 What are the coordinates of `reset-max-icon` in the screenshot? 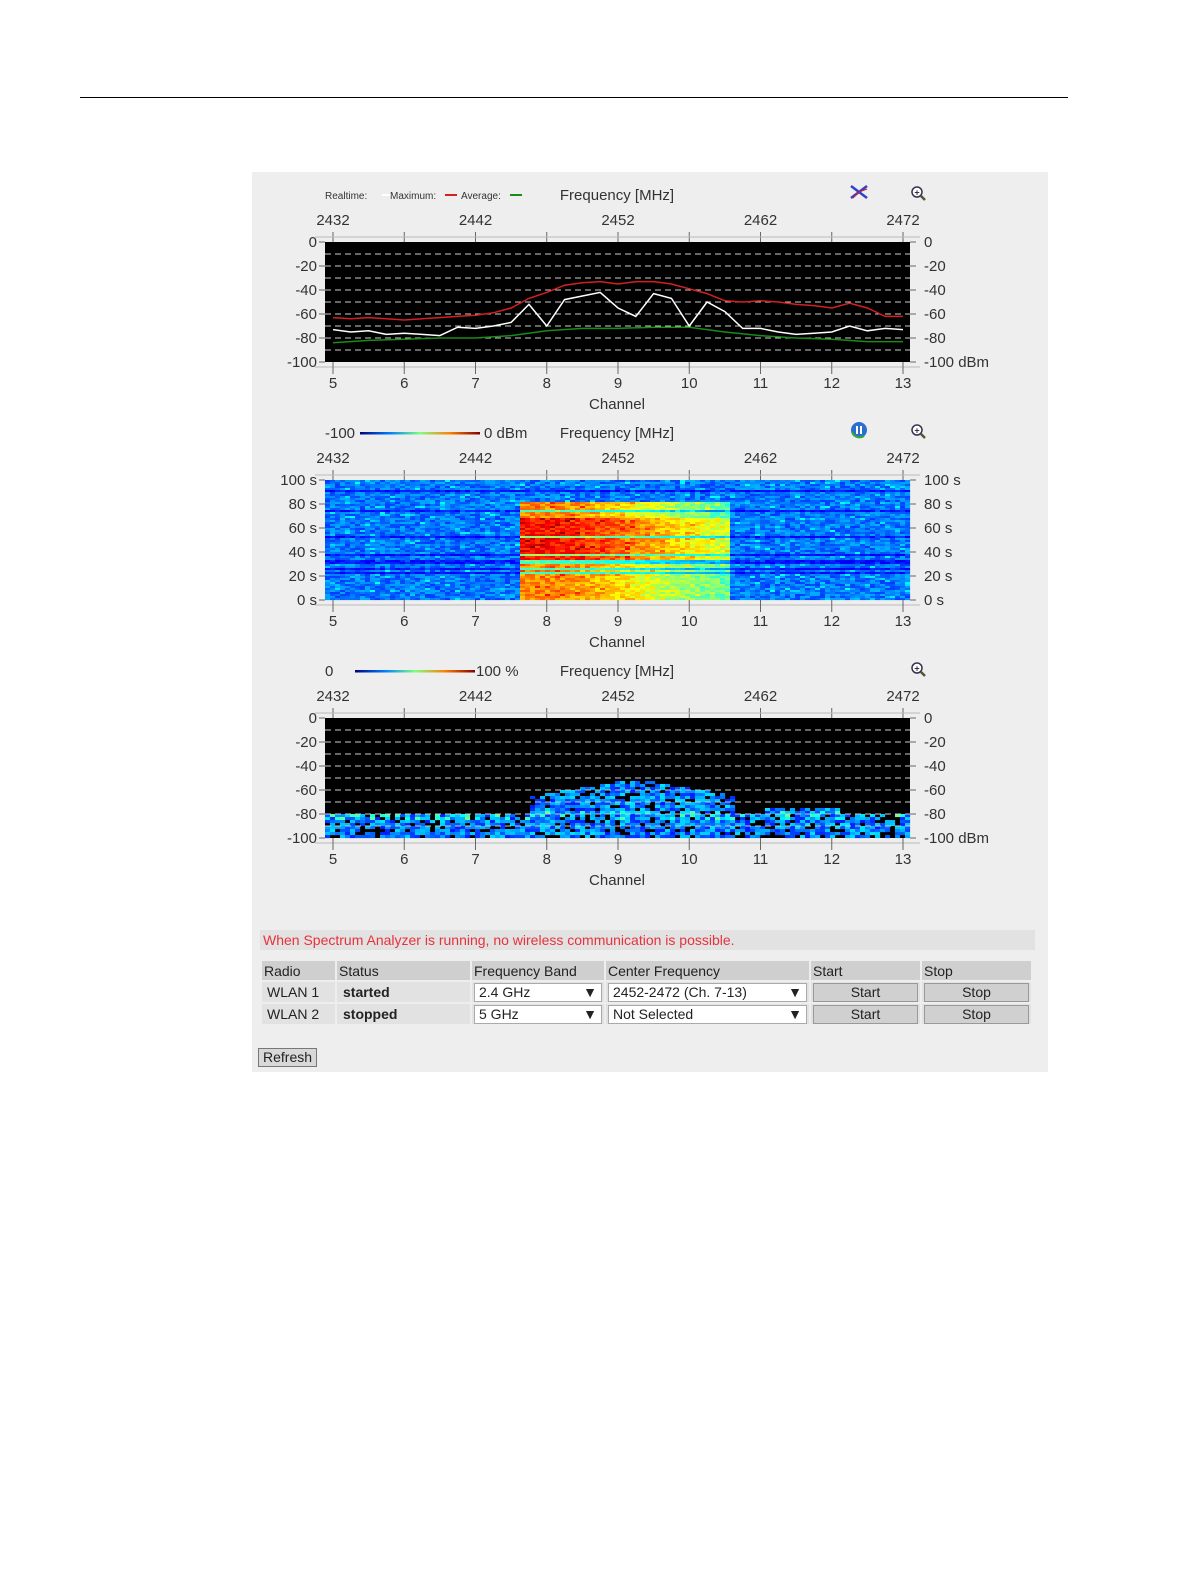 It's located at (859, 192).